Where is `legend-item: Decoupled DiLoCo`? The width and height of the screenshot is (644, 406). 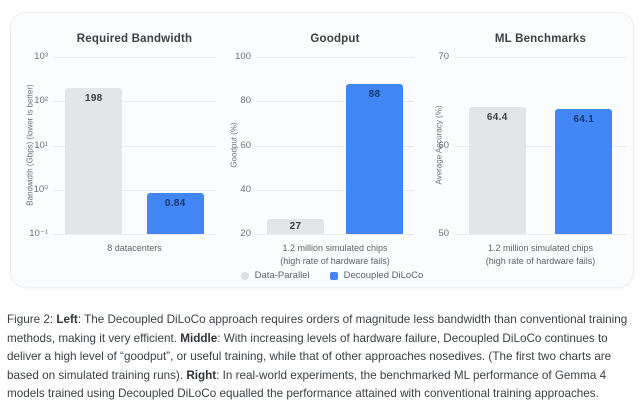
legend-item: Decoupled DiLoCo is located at coordinates (376, 275).